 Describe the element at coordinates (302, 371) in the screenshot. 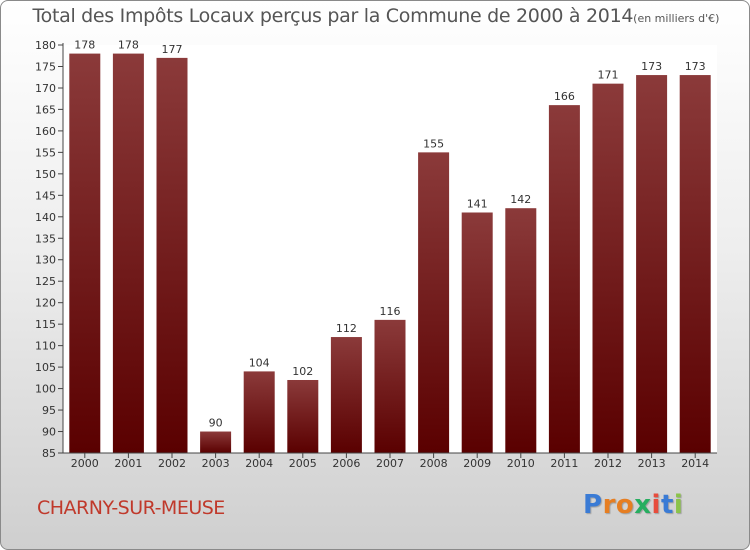

I see `data-label: 102` at that location.